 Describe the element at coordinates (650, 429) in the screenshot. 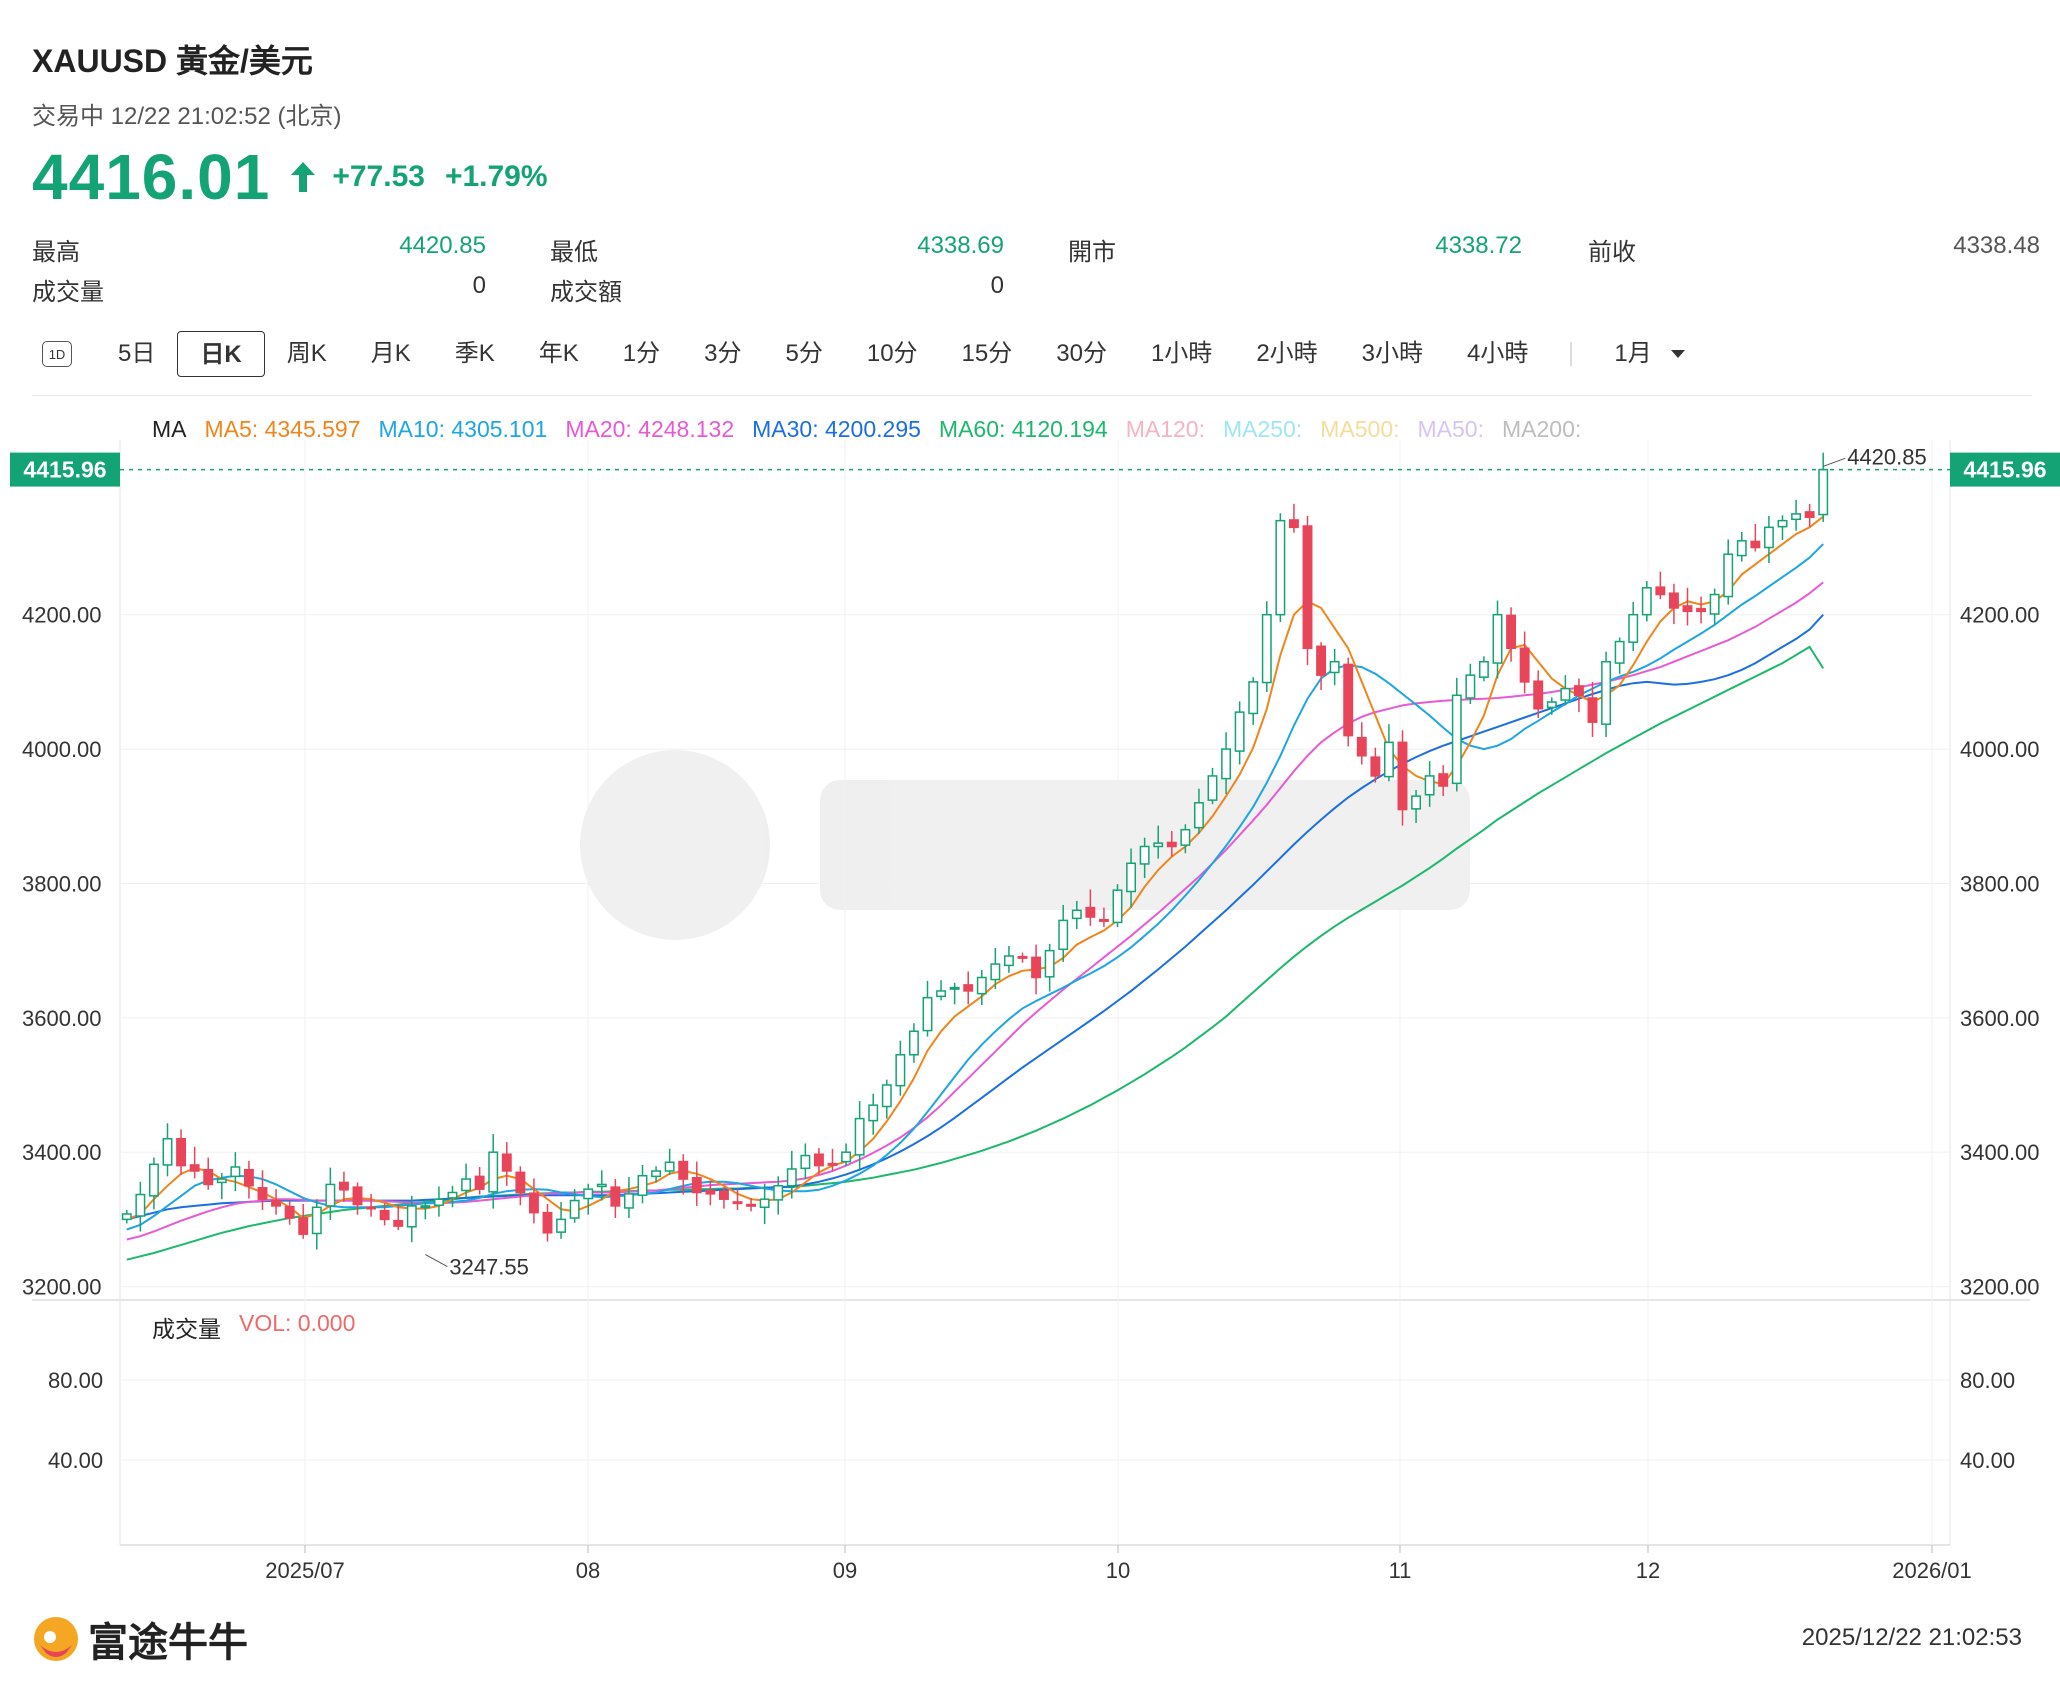

I see `ma20-legend: MA20: 4248.132` at that location.